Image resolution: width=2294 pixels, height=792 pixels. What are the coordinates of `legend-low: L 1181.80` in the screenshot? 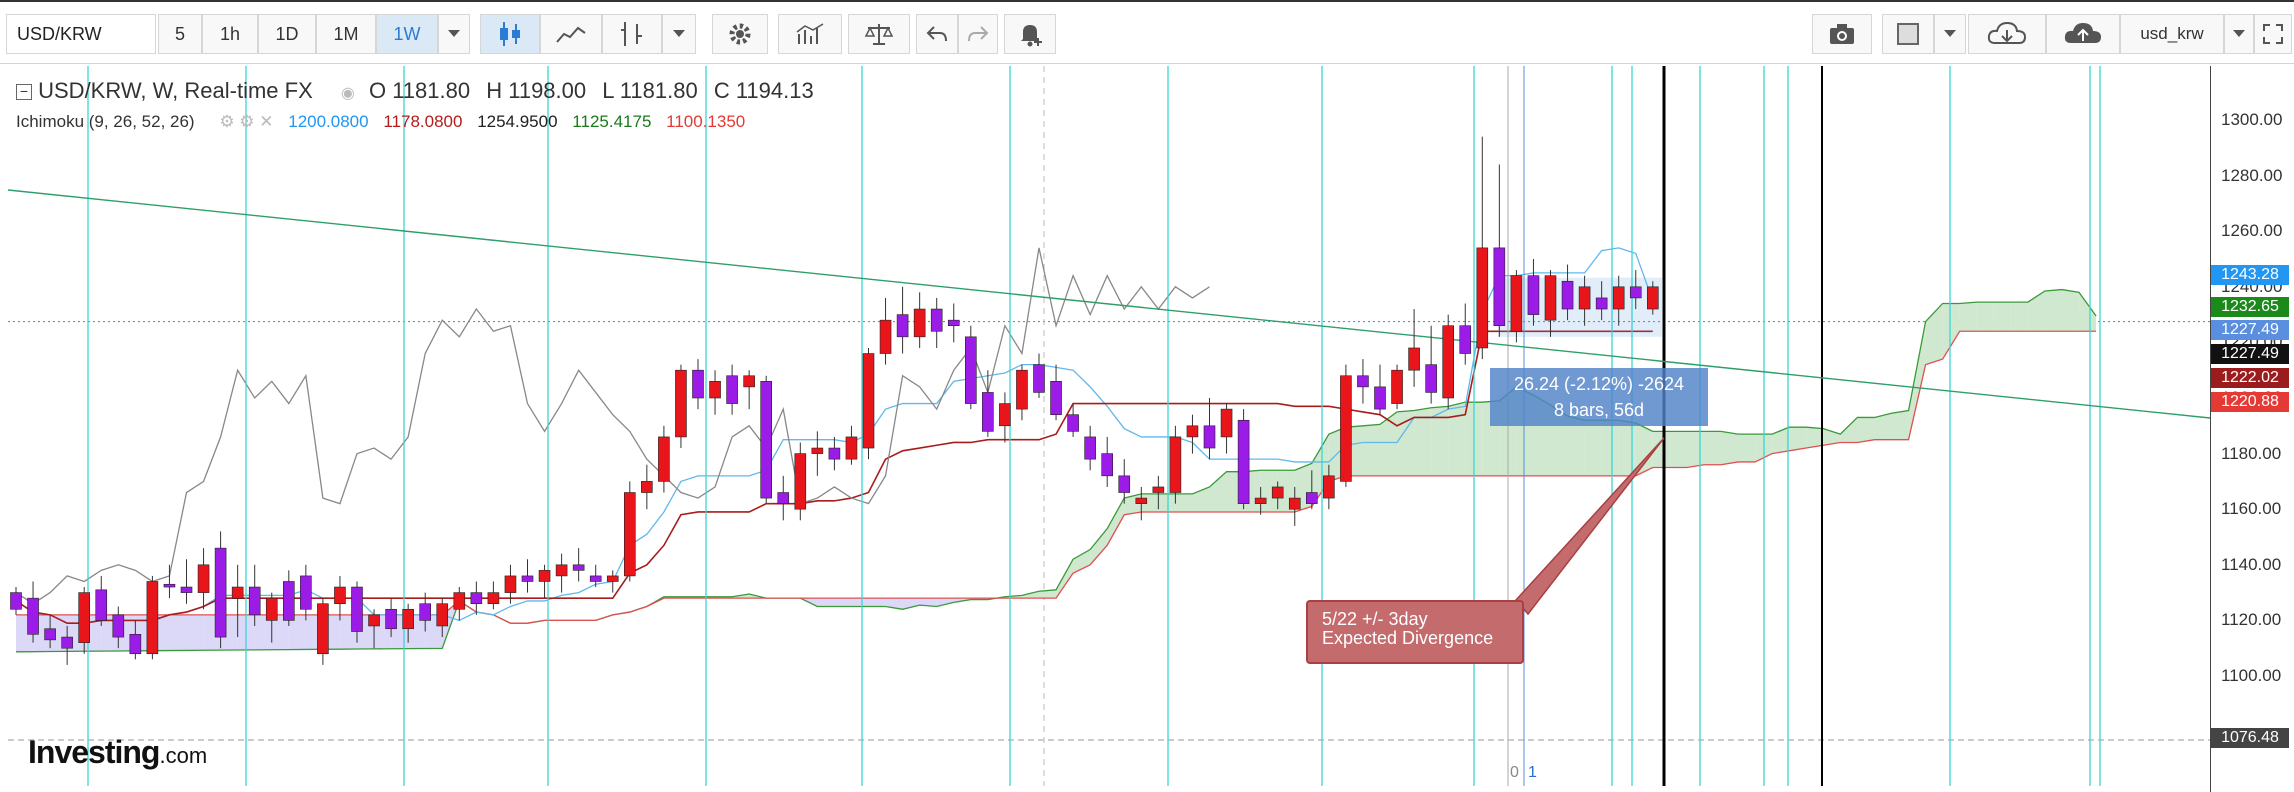 It's located at (650, 90).